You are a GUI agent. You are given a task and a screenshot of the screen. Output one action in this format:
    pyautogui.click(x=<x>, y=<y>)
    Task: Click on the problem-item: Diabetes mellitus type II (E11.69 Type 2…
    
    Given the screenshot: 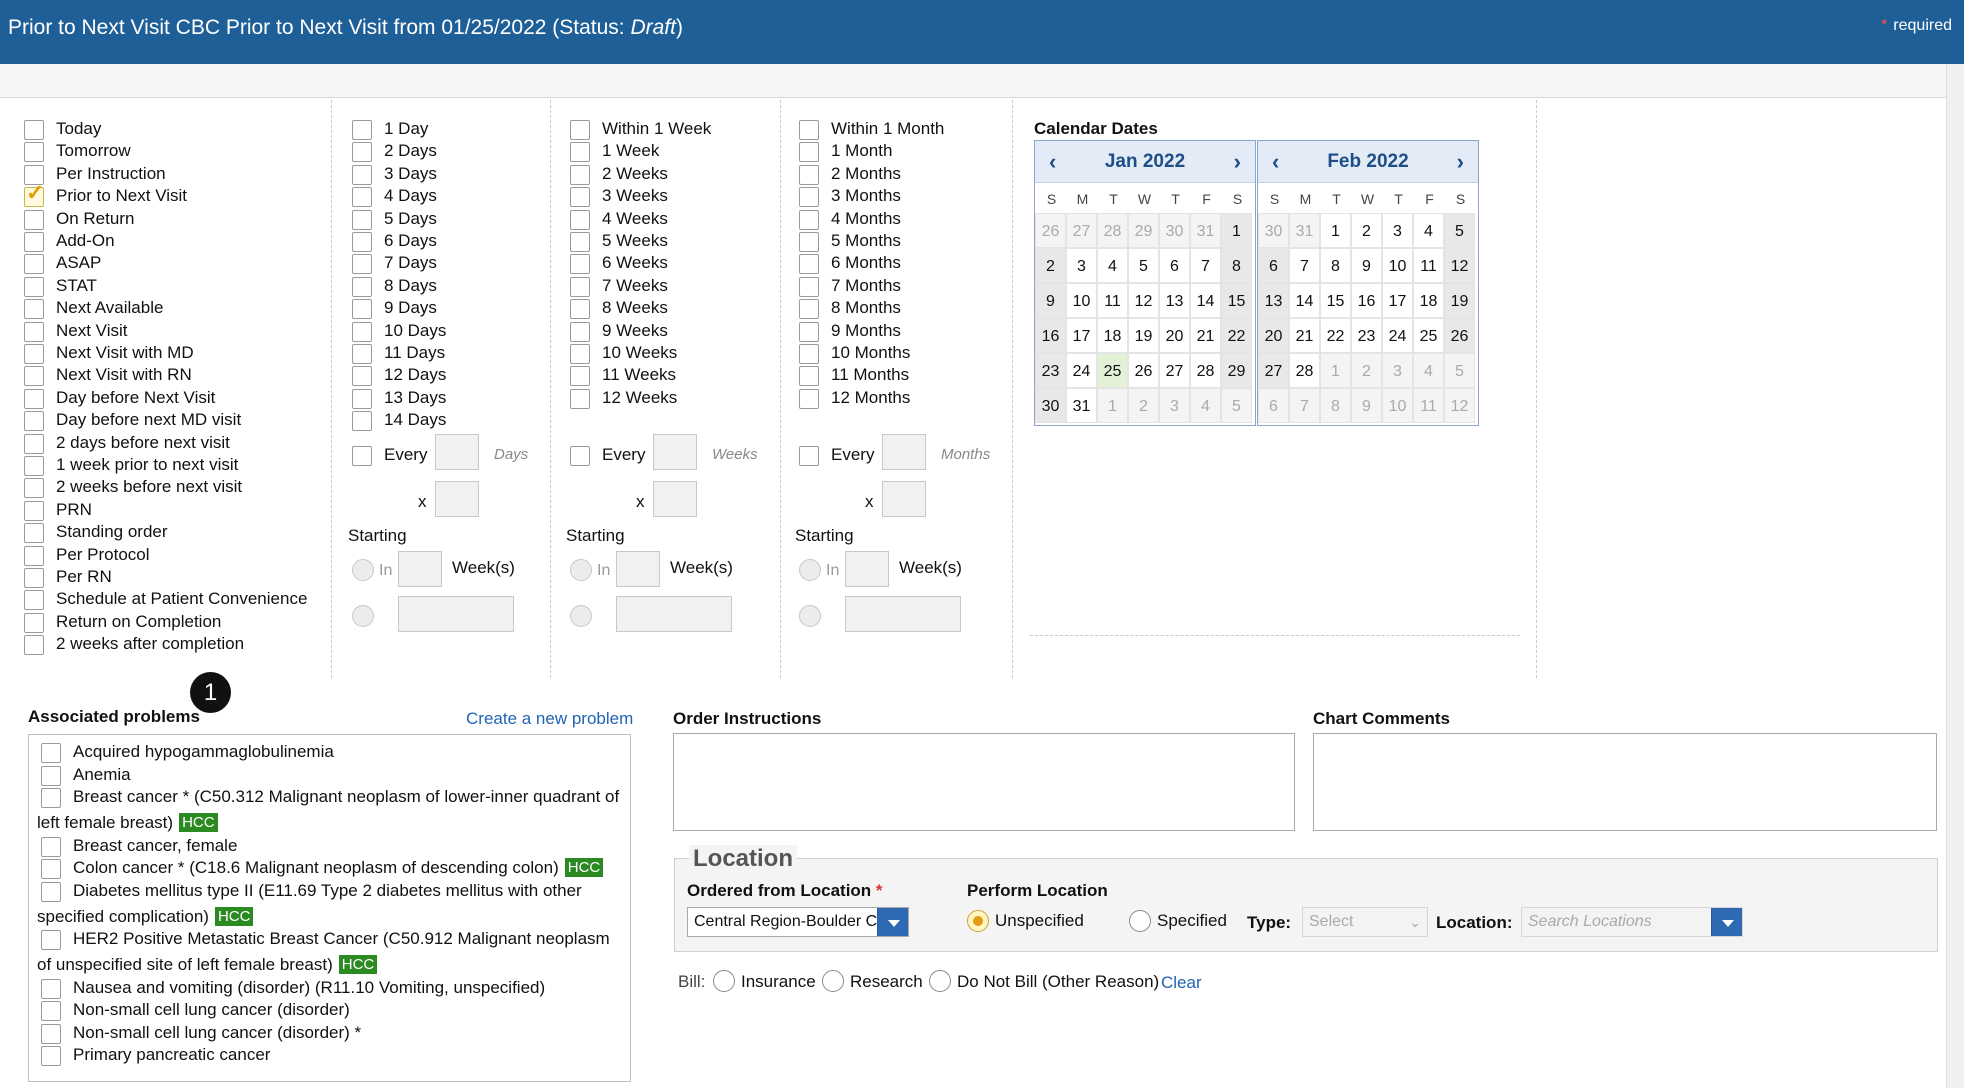 What is the action you would take?
    pyautogui.click(x=329, y=904)
    